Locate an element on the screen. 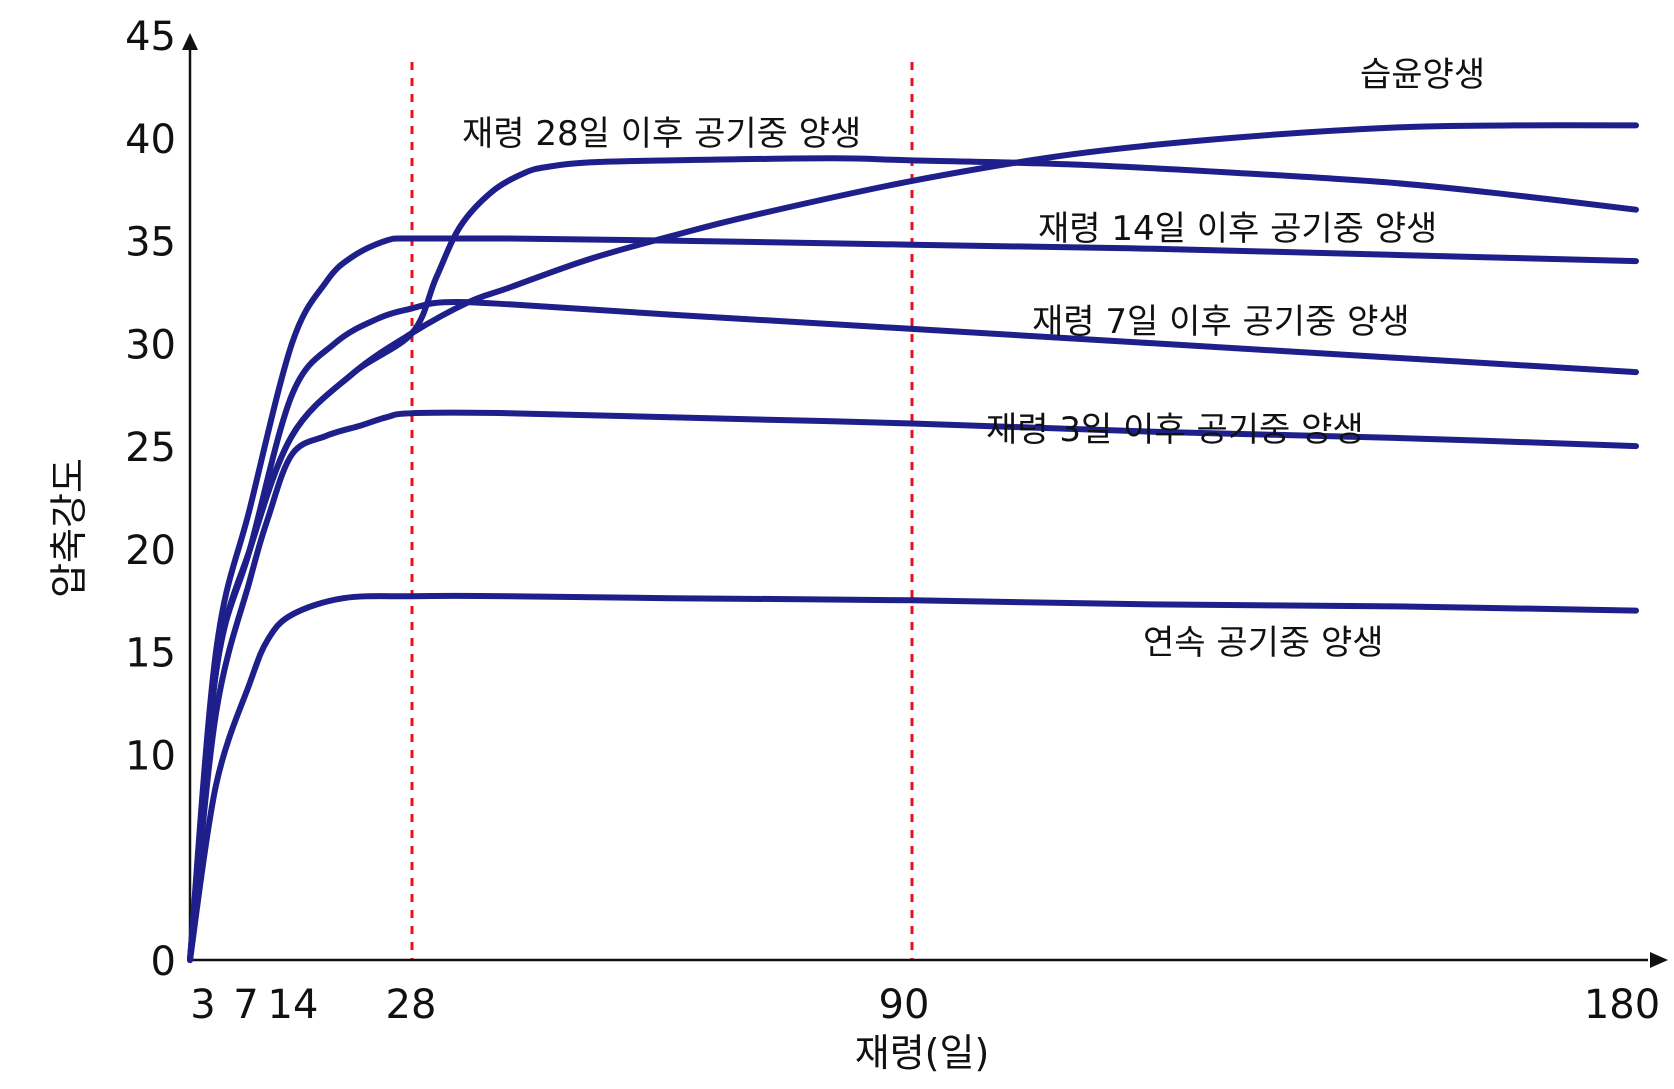 The width and height of the screenshot is (1674, 1089). series-label-4: 재령 3일 이후 공기중 양생 is located at coordinates (1175, 430).